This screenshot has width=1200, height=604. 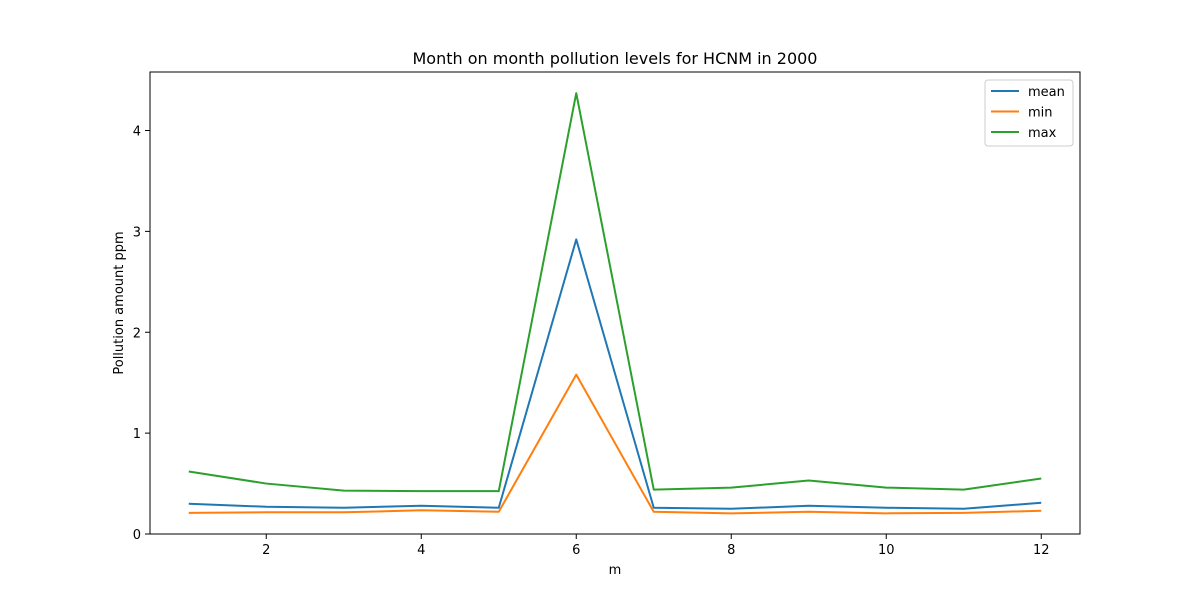 I want to click on x-tick-label: 10, so click(x=886, y=550).